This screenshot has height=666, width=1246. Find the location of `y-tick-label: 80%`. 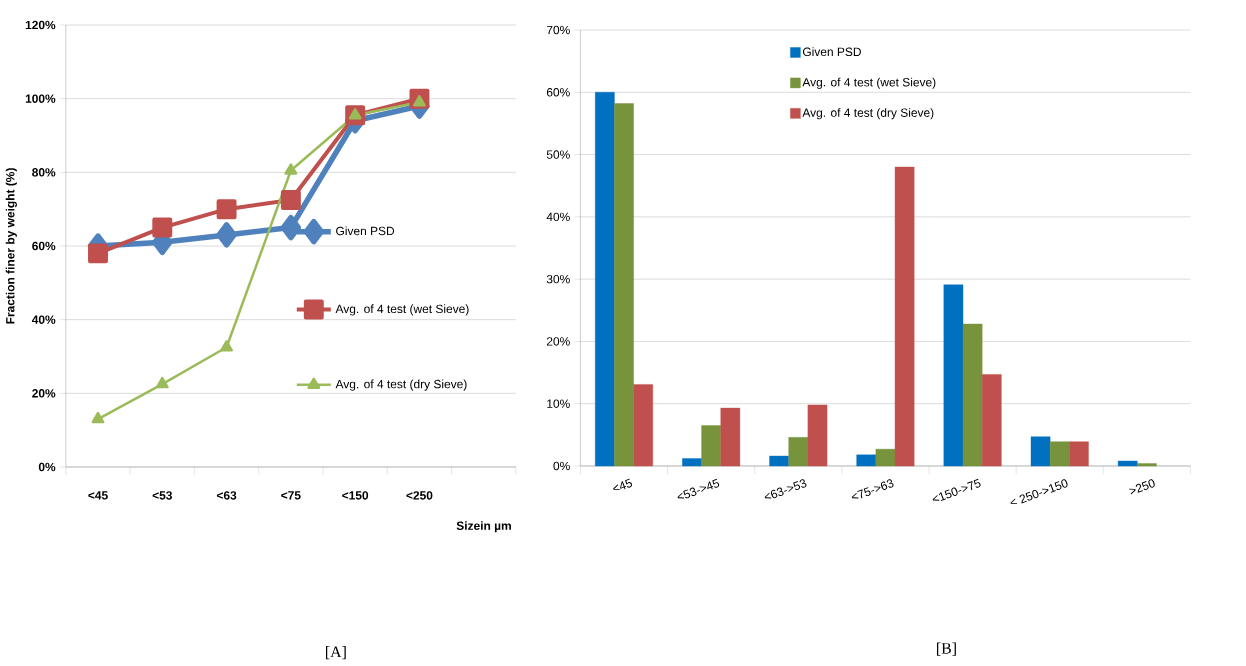

y-tick-label: 80% is located at coordinates (44, 172).